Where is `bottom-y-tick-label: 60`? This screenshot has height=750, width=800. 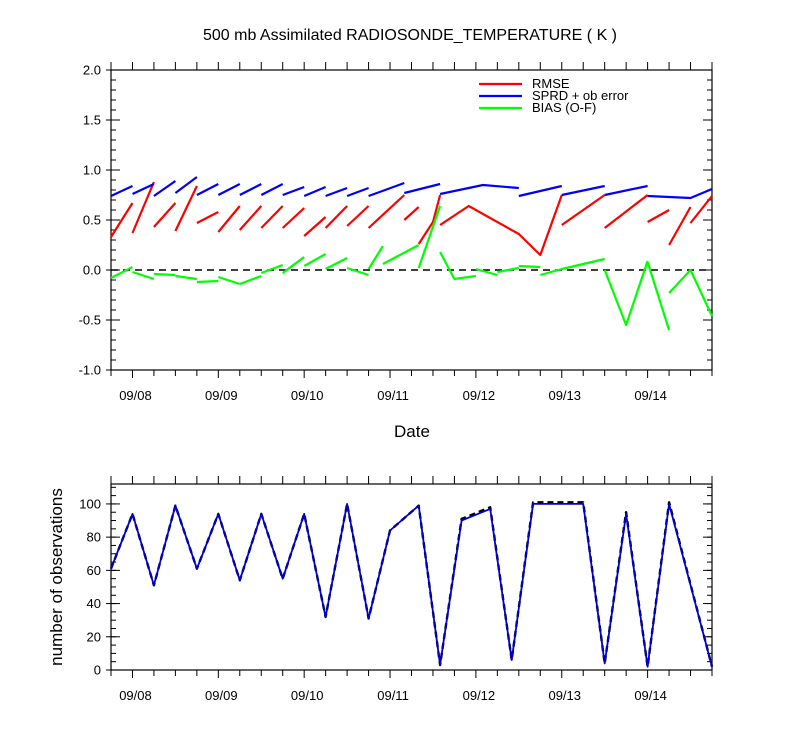
bottom-y-tick-label: 60 is located at coordinates (94, 570).